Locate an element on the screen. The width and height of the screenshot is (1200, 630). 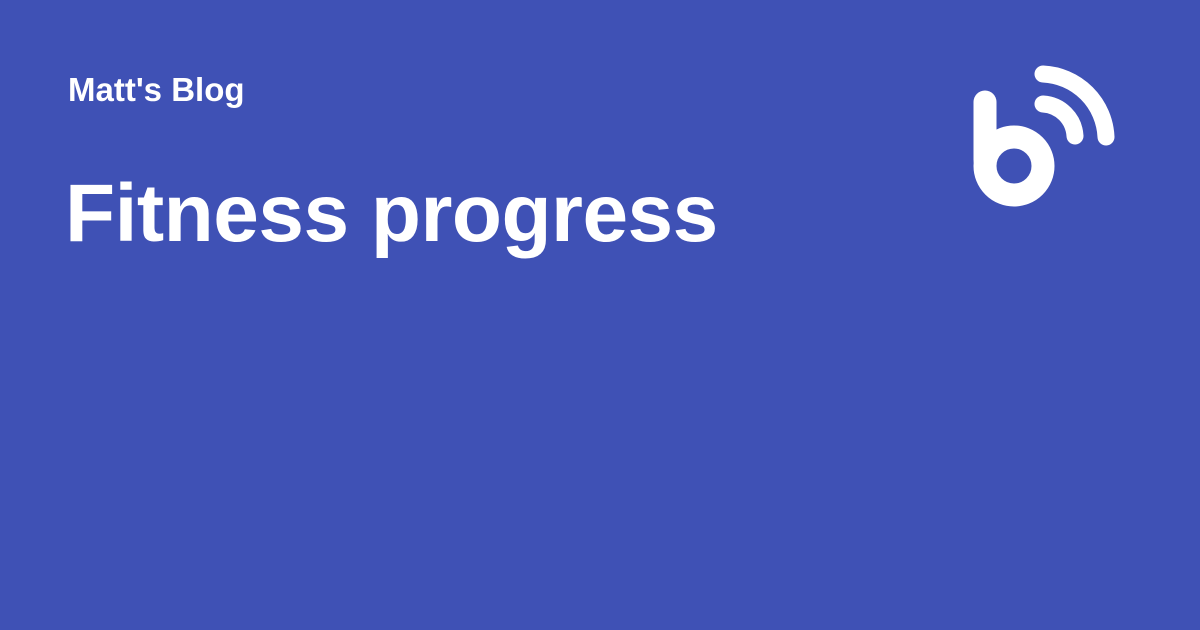
b-bowl is located at coordinates (1014, 166).